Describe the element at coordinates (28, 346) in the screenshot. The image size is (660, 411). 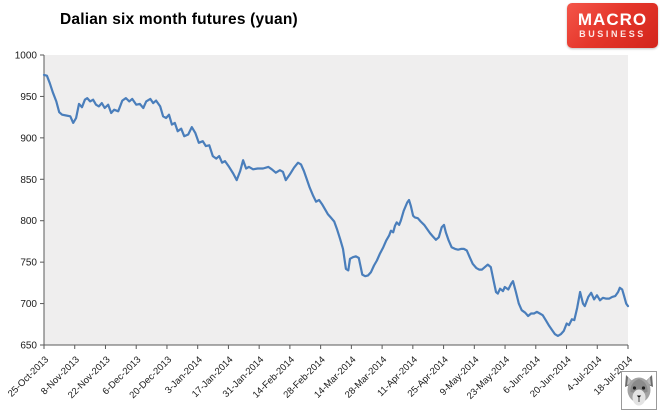
I see `y-tick-label: 650` at that location.